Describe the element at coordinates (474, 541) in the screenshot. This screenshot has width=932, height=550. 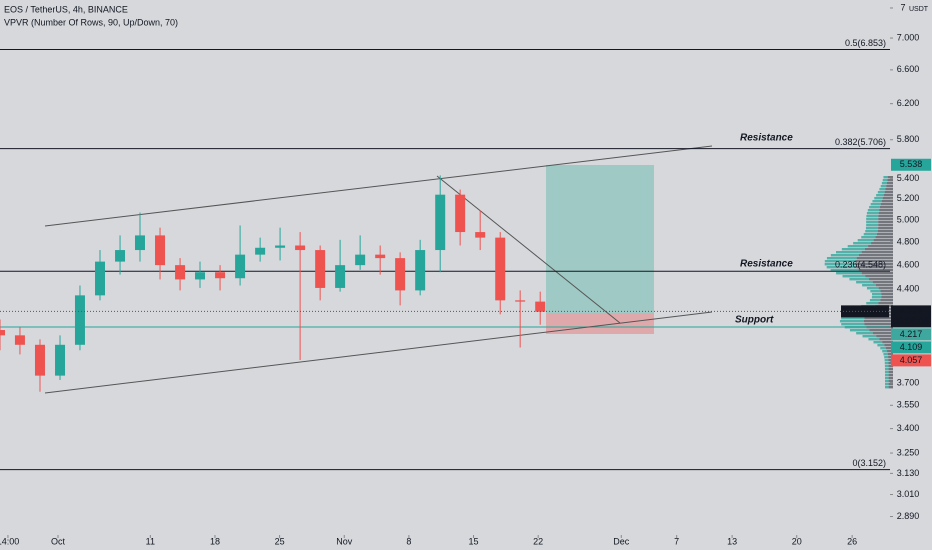
I see `x-tick-label: 15` at that location.